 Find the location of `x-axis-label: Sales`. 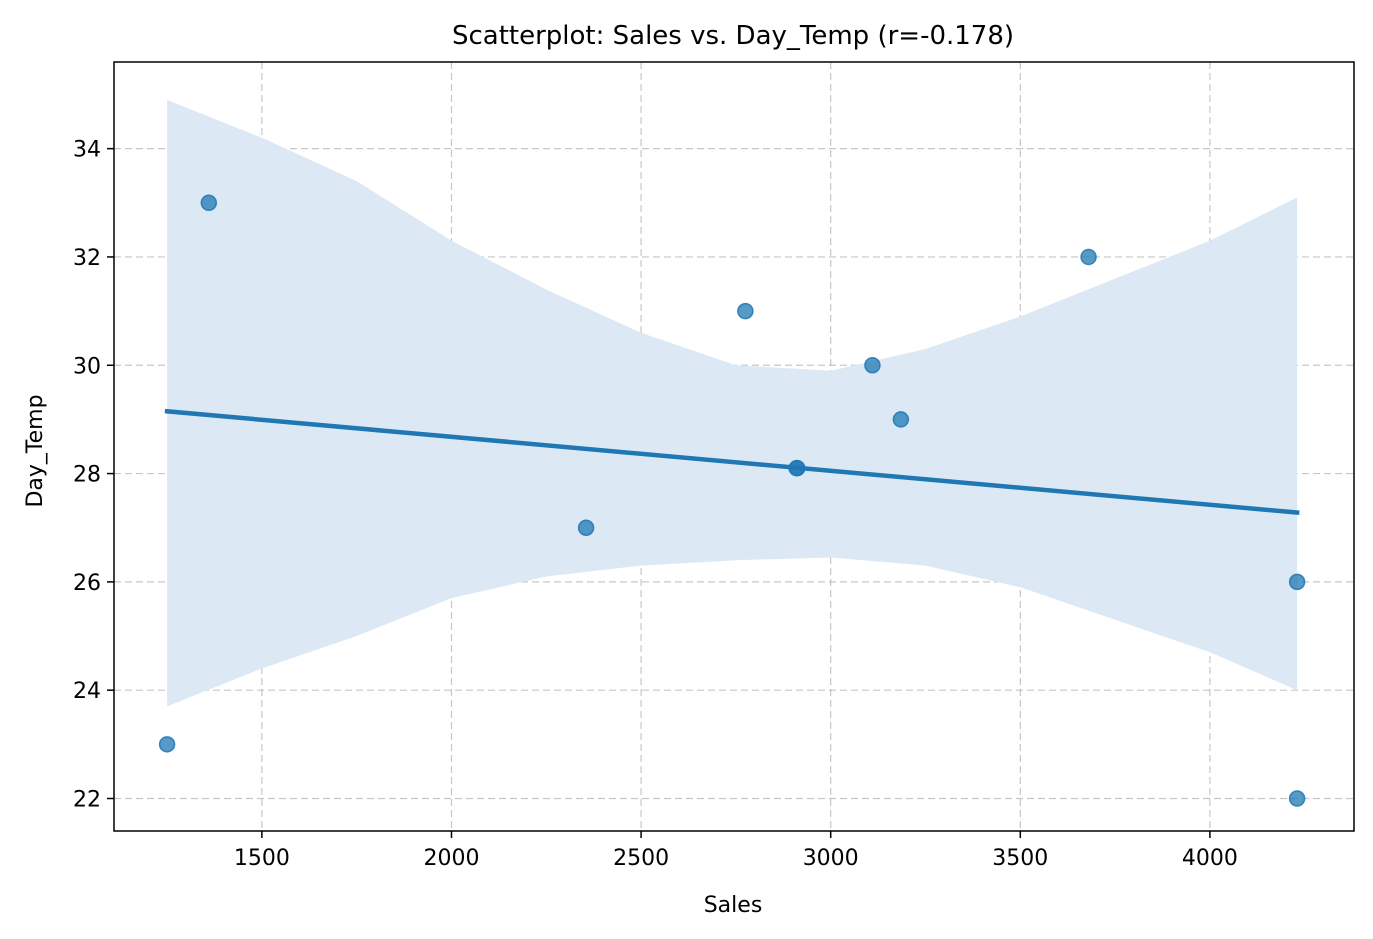

x-axis-label: Sales is located at coordinates (733, 905).